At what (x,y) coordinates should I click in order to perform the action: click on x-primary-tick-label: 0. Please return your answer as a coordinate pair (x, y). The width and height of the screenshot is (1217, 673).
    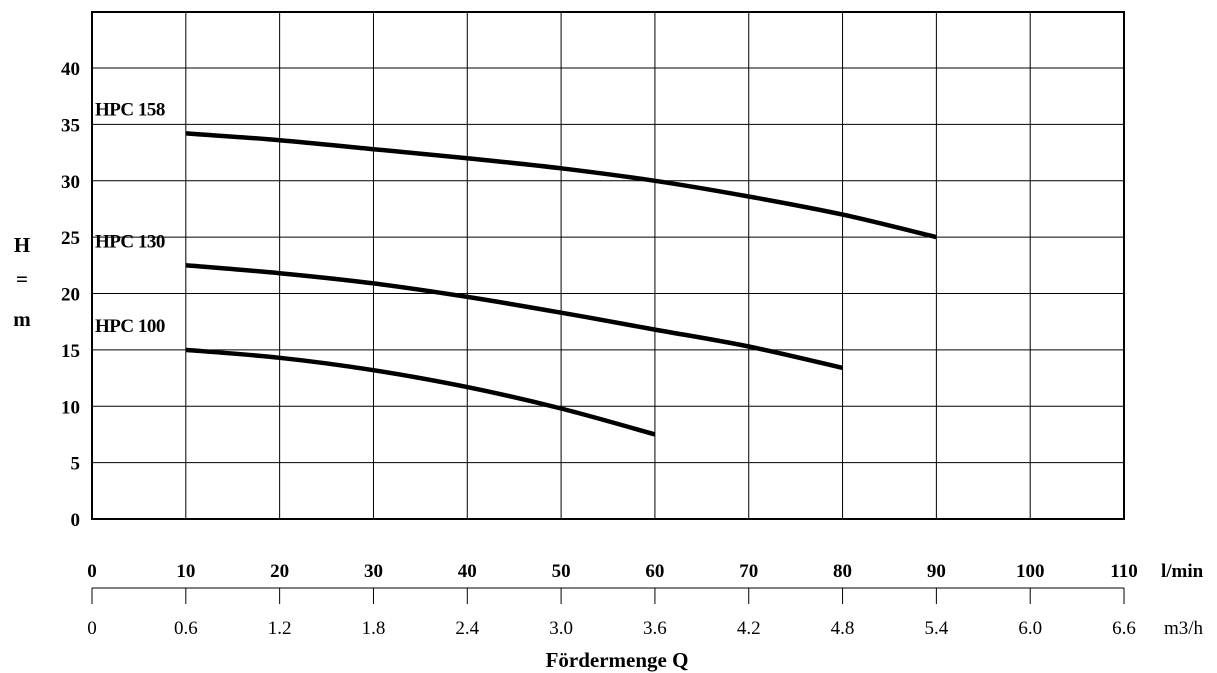
    Looking at the image, I should click on (92, 571).